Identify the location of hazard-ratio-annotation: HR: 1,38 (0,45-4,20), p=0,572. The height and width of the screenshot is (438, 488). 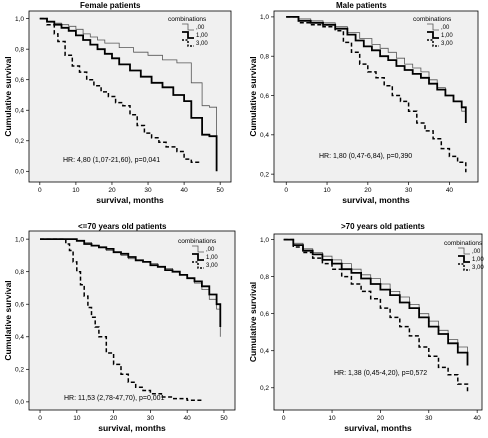
(380, 373).